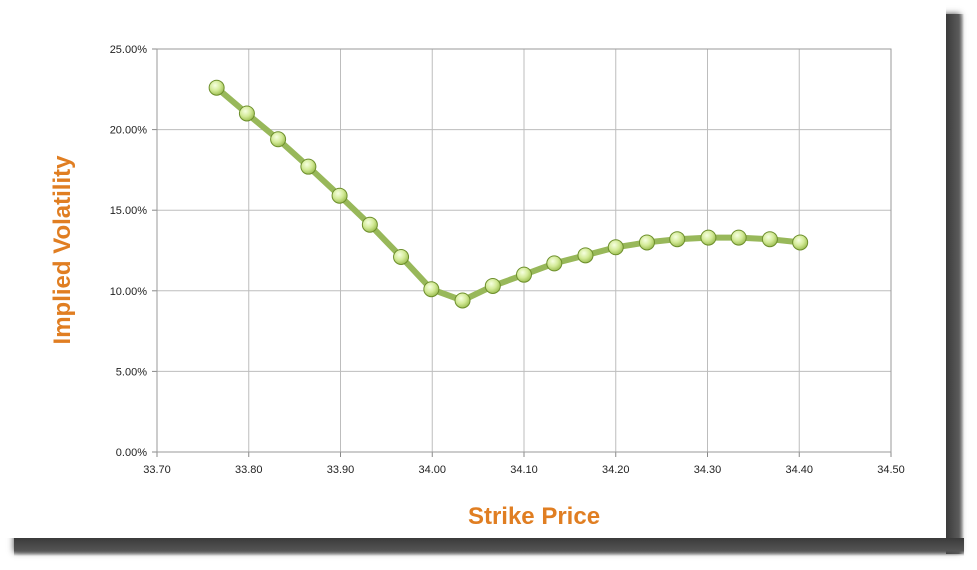 Image resolution: width=977 pixels, height=570 pixels. Describe the element at coordinates (616, 470) in the screenshot. I see `x-tick-label: 34.20` at that location.